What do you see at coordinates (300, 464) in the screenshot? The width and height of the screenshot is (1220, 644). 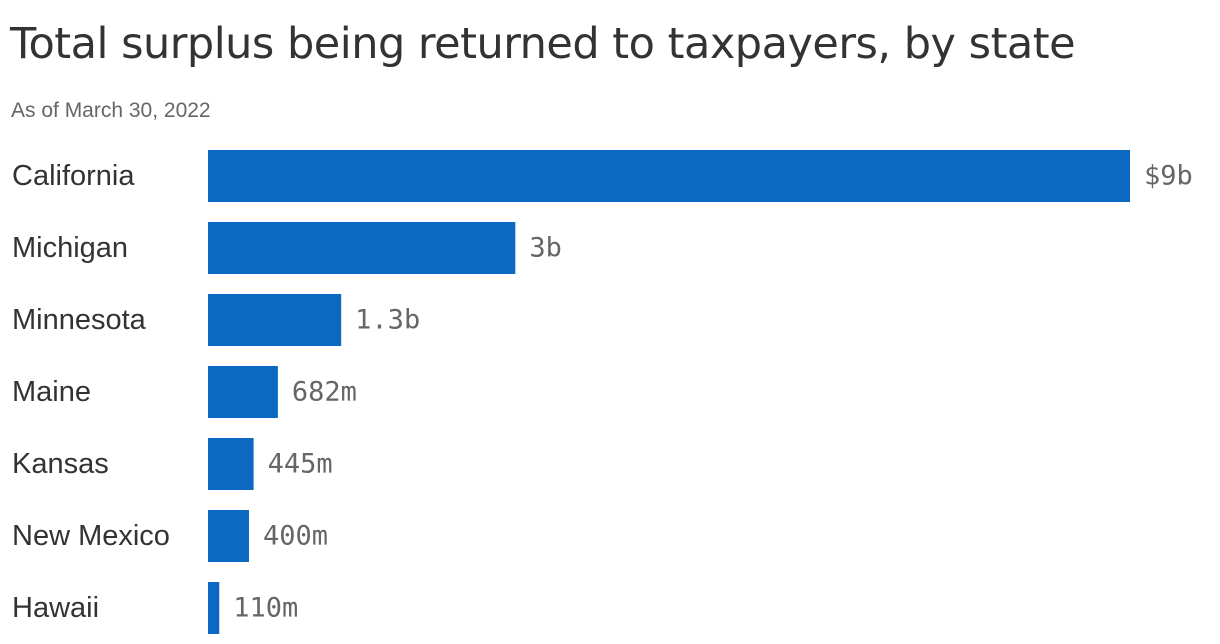 I see `value-label: 445m` at bounding box center [300, 464].